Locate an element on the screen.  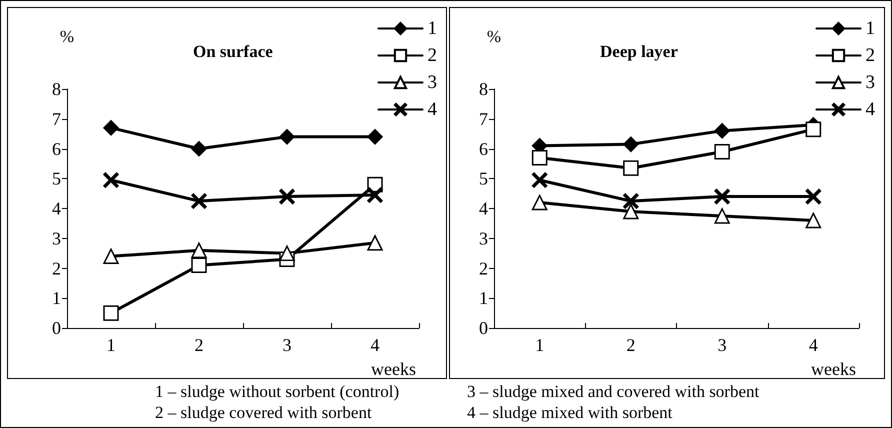
text: 3 – sludge mixed and covered with sorbent is located at coordinates (613, 391).